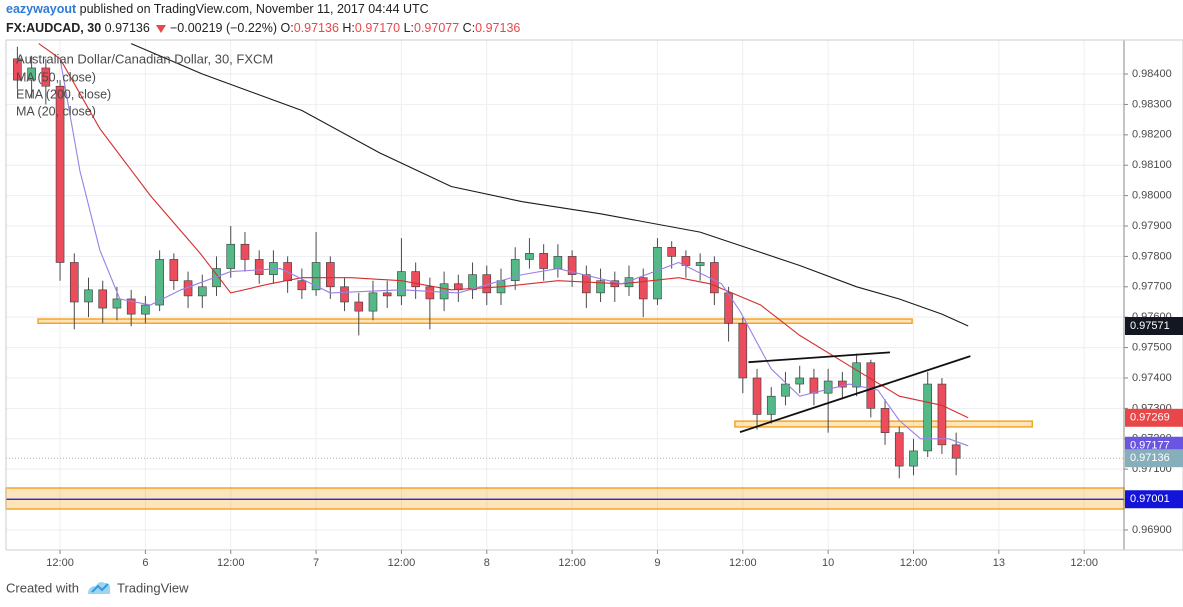  I want to click on footer-created: Created with, so click(42, 587).